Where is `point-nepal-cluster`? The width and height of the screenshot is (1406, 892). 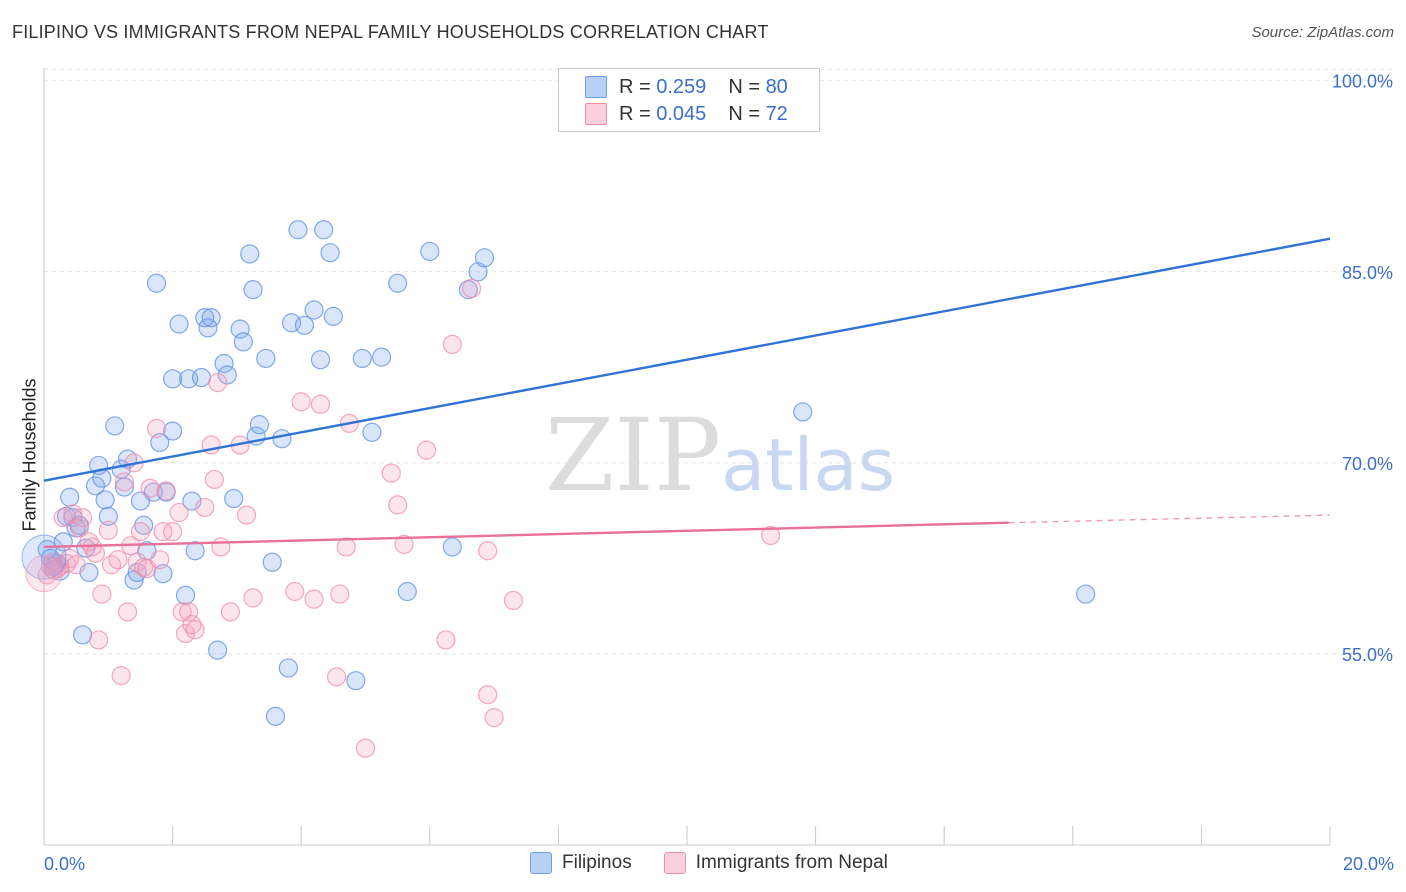
point-nepal-cluster is located at coordinates (44, 574).